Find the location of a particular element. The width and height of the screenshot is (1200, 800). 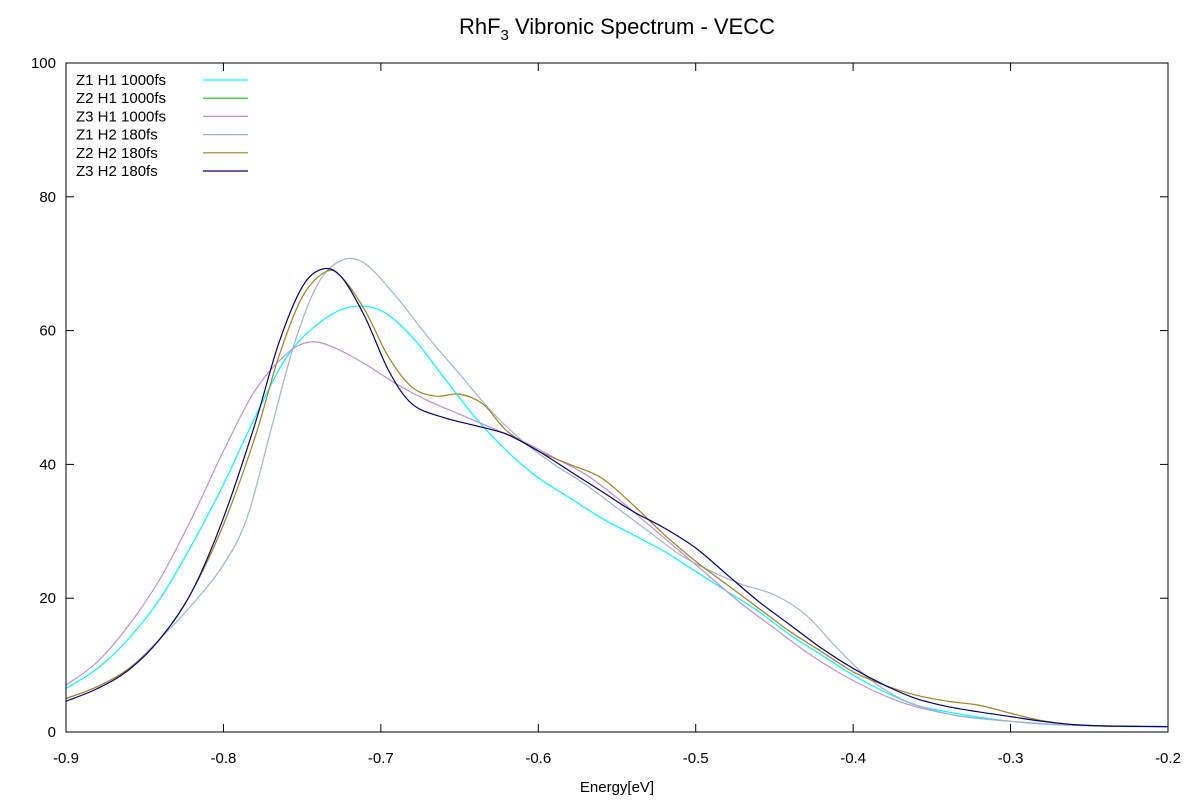

x-axis-label: Energy[eV] is located at coordinates (617, 787).